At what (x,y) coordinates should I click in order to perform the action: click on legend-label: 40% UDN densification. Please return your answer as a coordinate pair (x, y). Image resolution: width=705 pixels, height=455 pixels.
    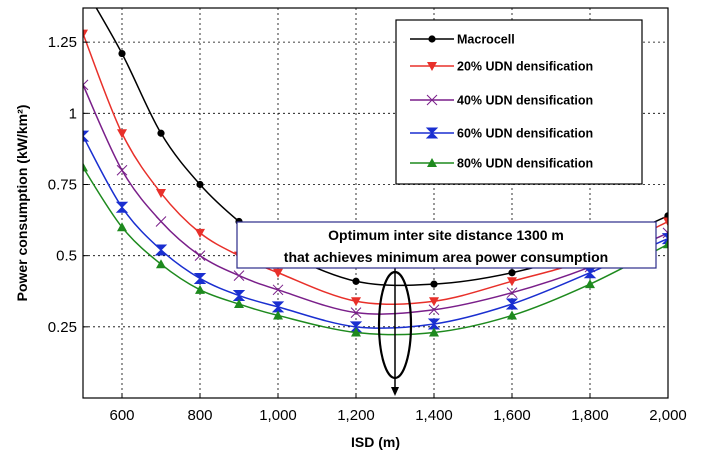
    Looking at the image, I should click on (525, 101).